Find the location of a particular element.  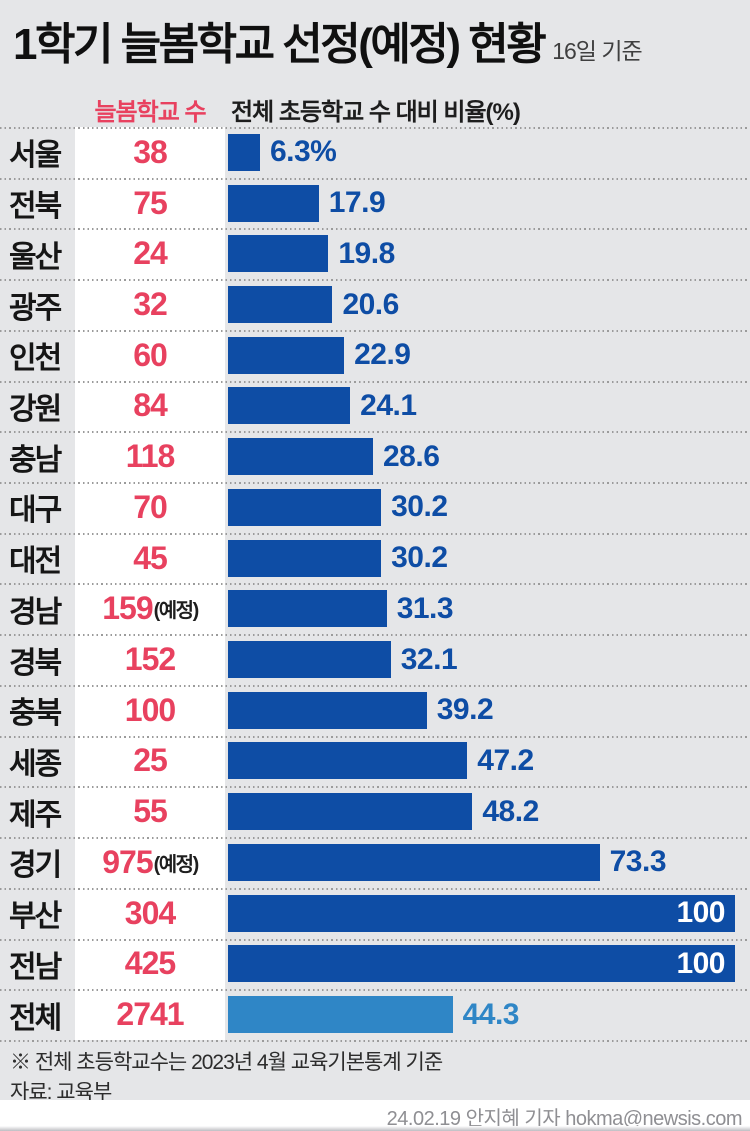

count-value: 75 is located at coordinates (150, 202).